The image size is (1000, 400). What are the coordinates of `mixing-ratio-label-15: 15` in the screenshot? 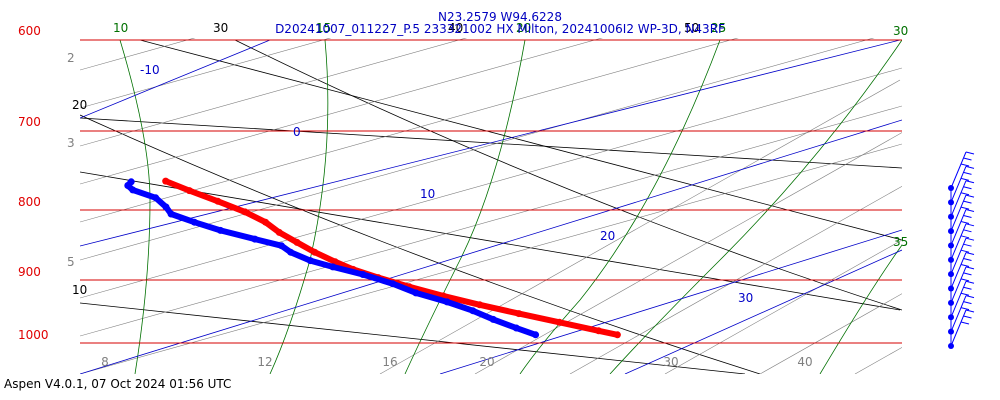 It's located at (323, 28).